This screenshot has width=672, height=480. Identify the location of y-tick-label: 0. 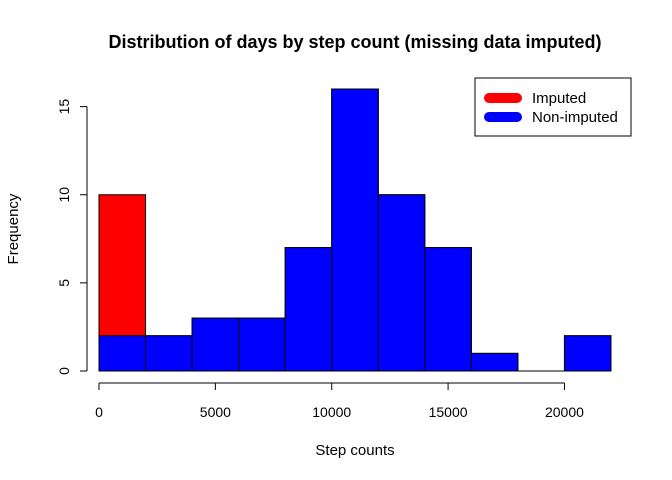
(64, 371).